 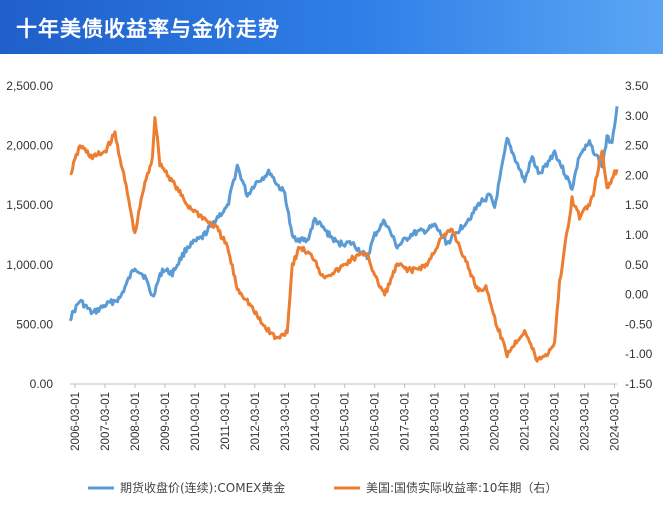 What do you see at coordinates (466, 421) in the screenshot?
I see `x-tick-label: 2019-03-01` at bounding box center [466, 421].